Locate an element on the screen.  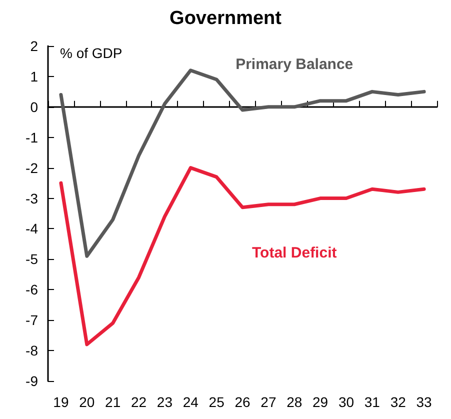
y-axis-title: % of GDP is located at coordinates (91, 53).